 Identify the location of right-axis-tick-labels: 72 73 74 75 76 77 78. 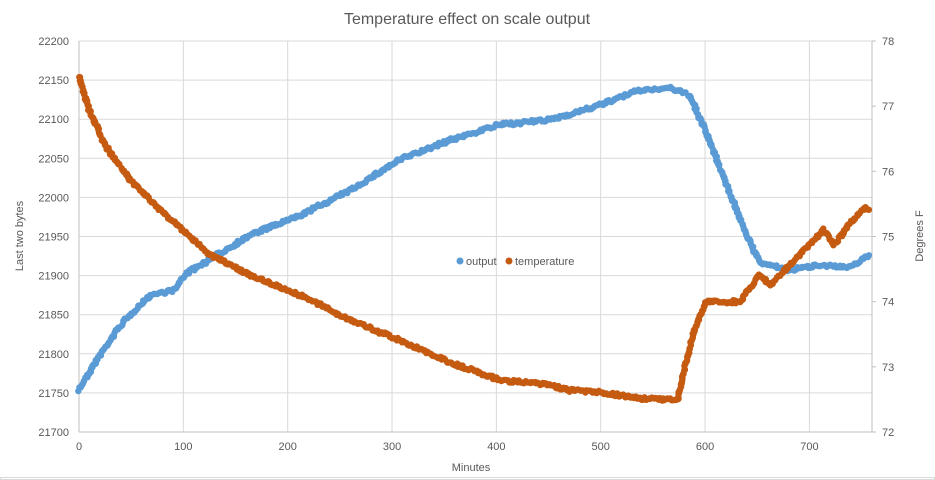
(888, 237).